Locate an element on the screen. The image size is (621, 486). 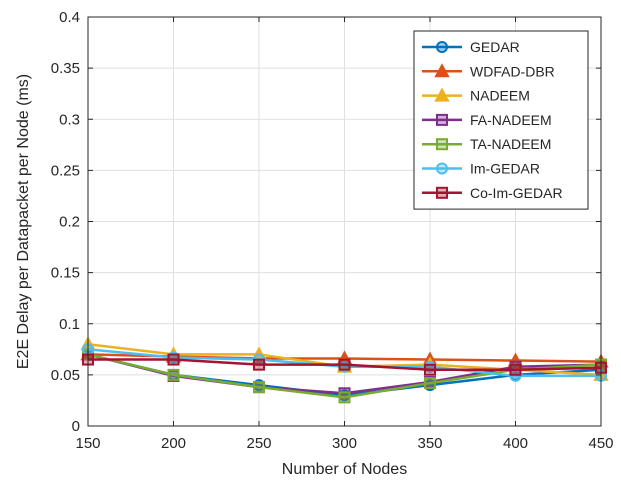
x-tick-label: 400 is located at coordinates (515, 443).